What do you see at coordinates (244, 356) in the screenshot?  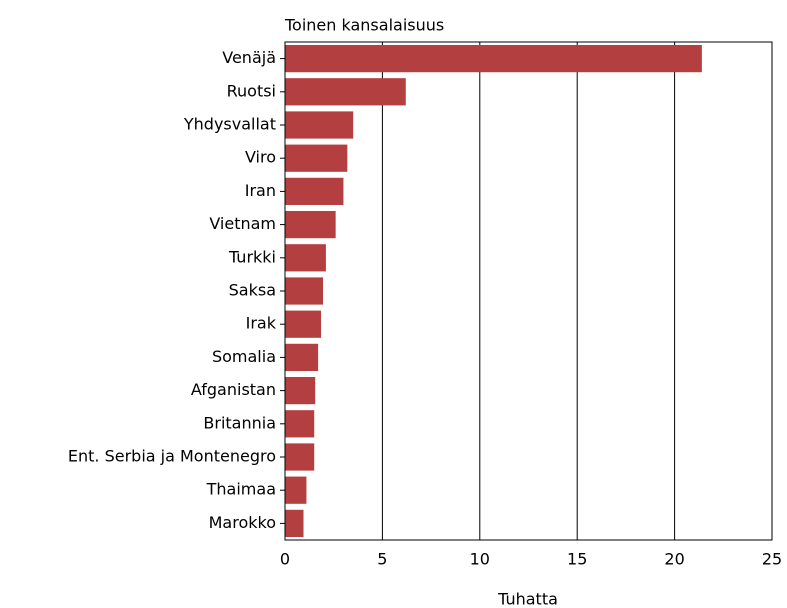 I see `y-tick-label: Somalia` at bounding box center [244, 356].